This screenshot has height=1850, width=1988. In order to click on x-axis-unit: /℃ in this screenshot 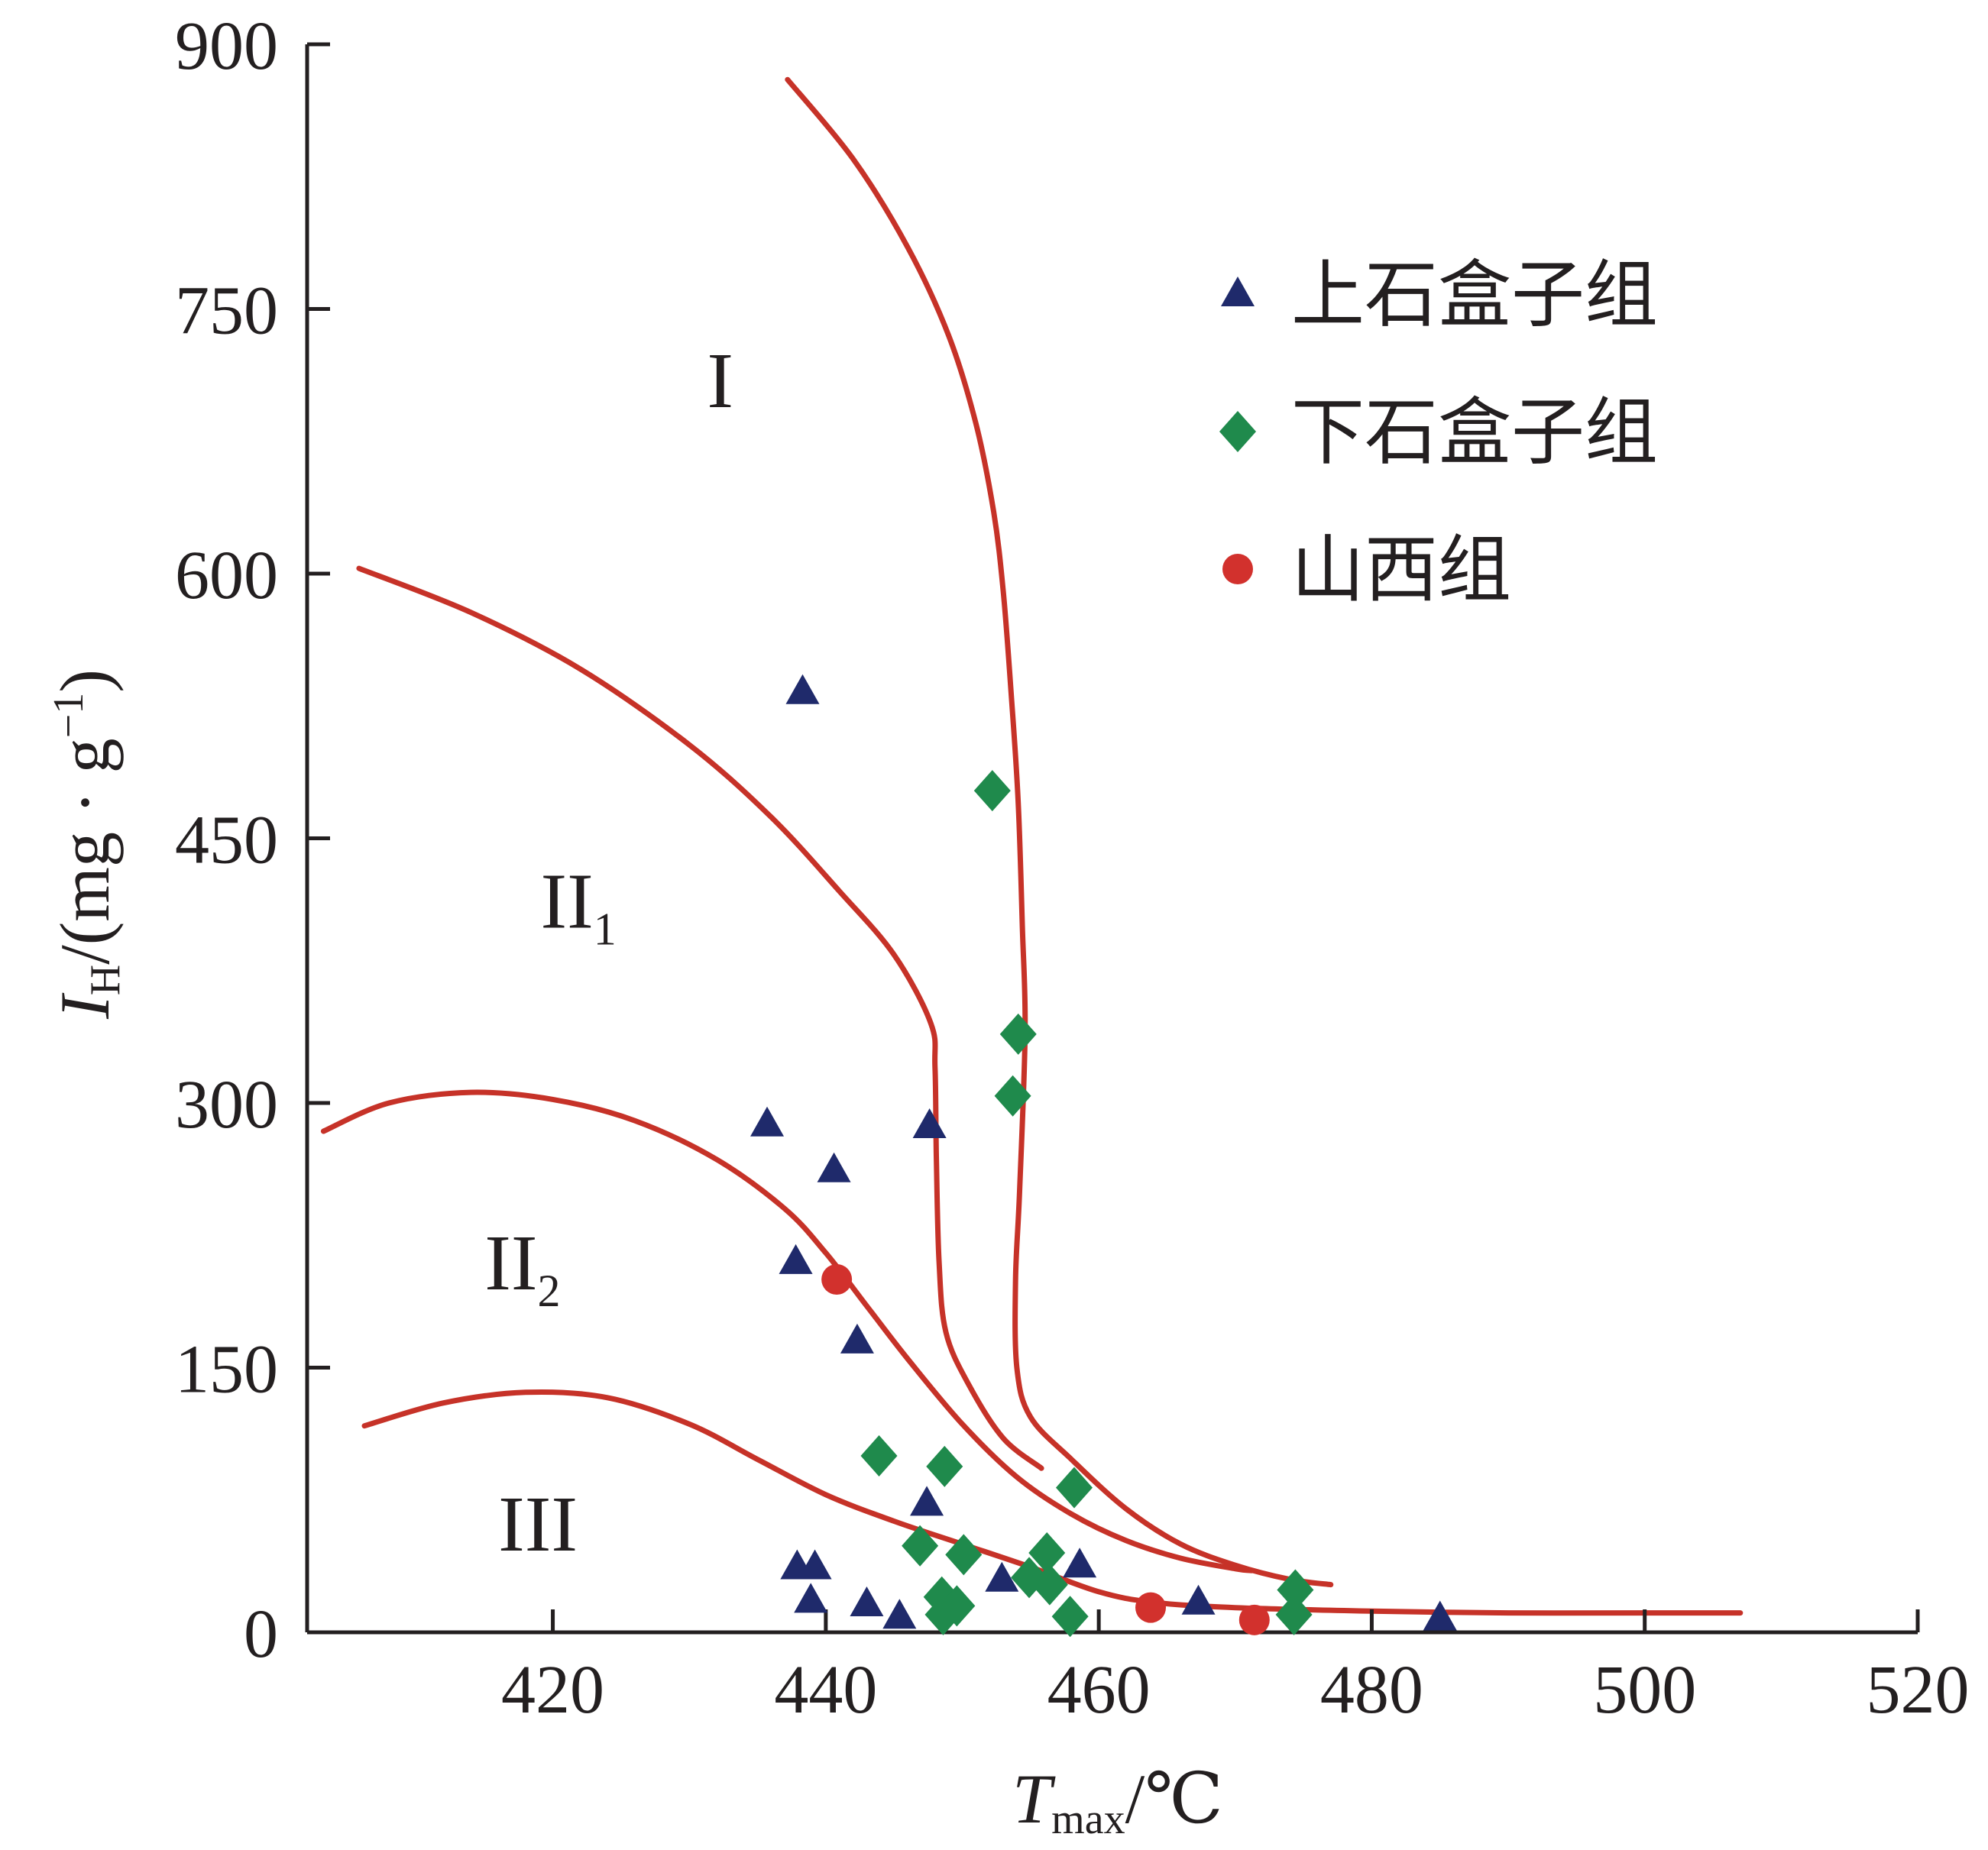, I will do `click(1174, 1799)`.